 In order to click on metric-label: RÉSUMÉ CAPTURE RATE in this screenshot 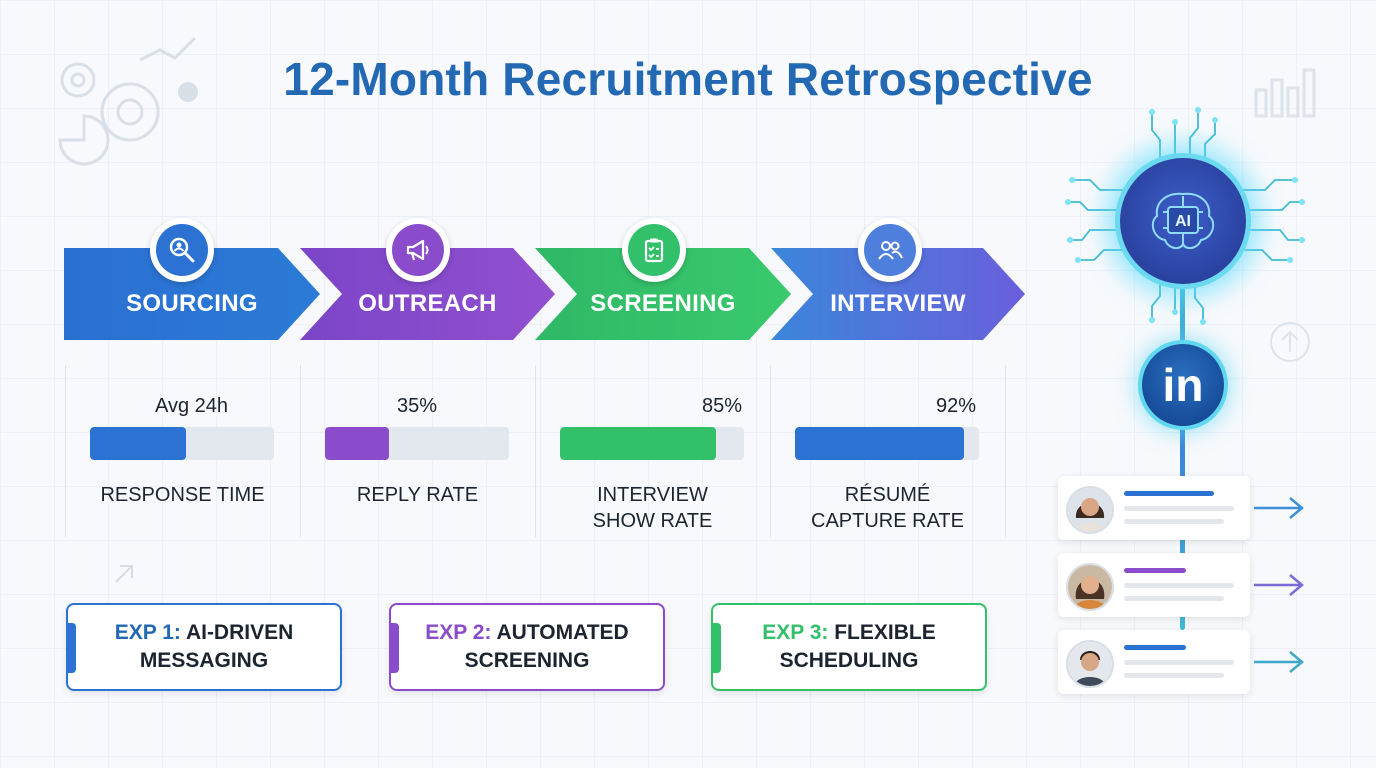, I will do `click(887, 508)`.